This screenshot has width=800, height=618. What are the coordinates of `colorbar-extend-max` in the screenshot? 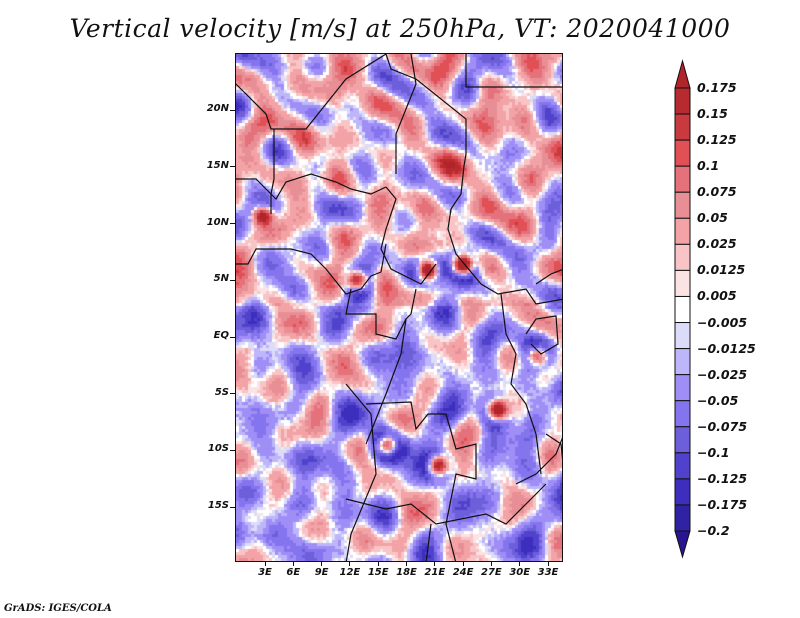 It's located at (682, 74).